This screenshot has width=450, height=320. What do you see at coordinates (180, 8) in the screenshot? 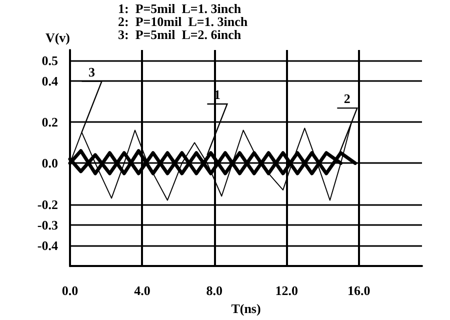
I see `text: 1: P=5mil L=1. 3inch` at bounding box center [180, 8].